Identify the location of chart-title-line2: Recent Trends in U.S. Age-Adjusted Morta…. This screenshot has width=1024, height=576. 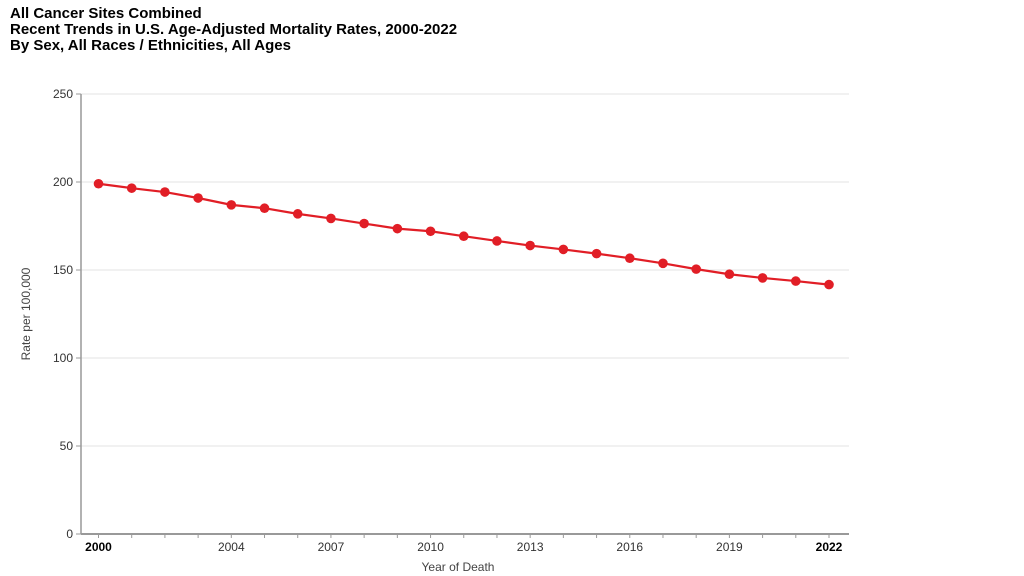
(234, 29).